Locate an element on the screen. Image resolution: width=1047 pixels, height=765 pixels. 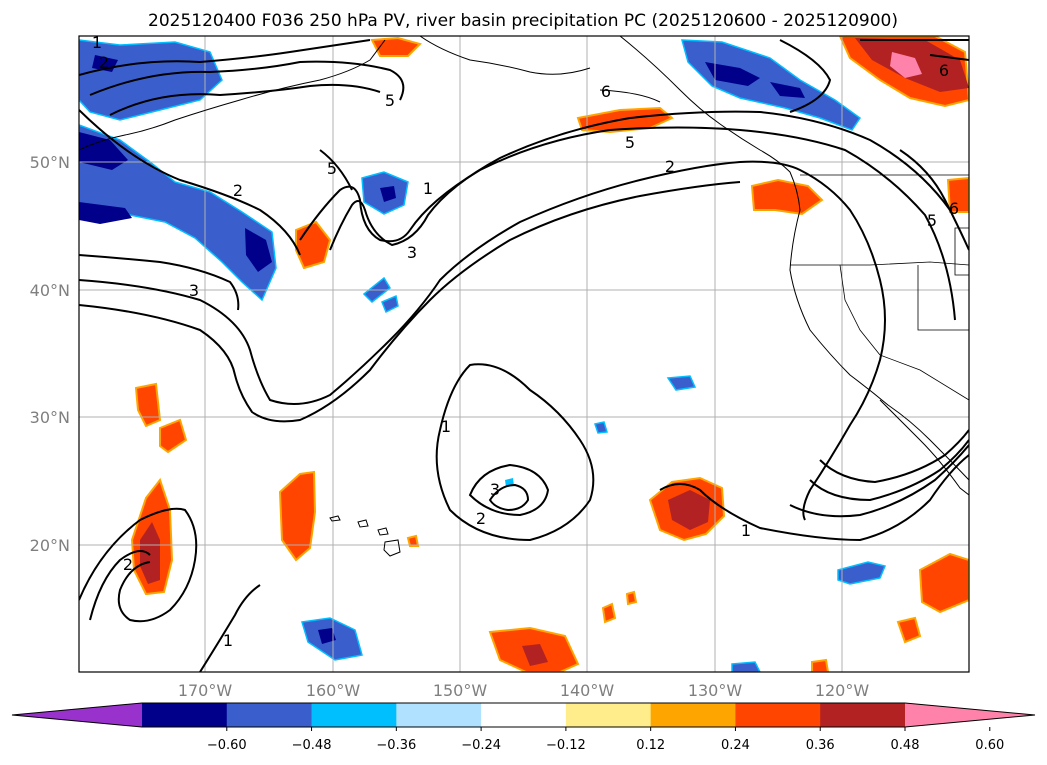
lat-label-30n: 30°N is located at coordinates (50, 417).